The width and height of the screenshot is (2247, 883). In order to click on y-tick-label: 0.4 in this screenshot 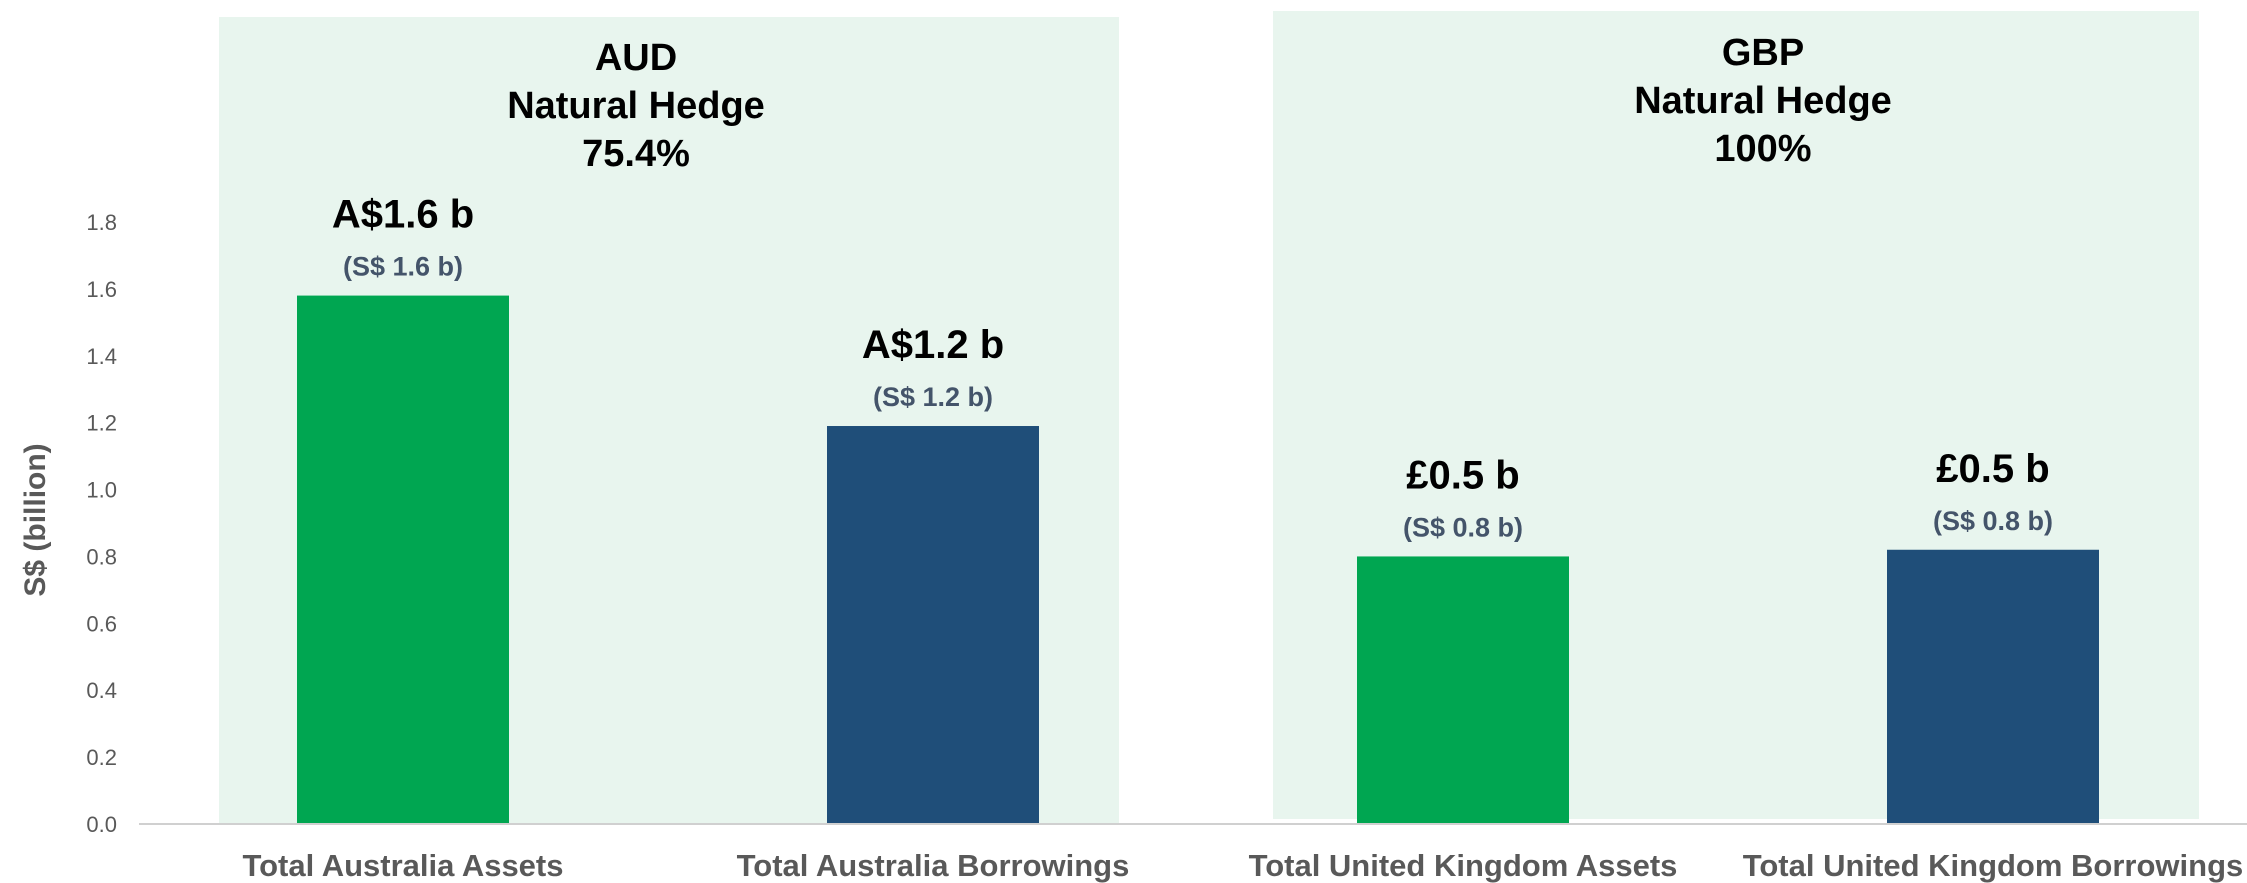, I will do `click(101, 690)`.